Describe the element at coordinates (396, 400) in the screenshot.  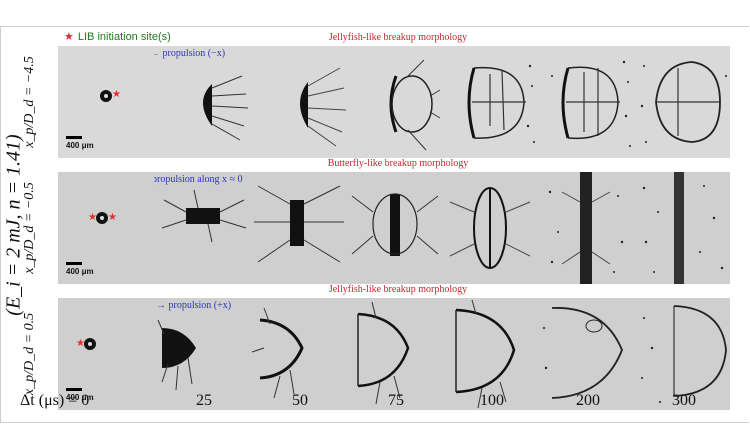
I see `time-label-75: 75` at that location.